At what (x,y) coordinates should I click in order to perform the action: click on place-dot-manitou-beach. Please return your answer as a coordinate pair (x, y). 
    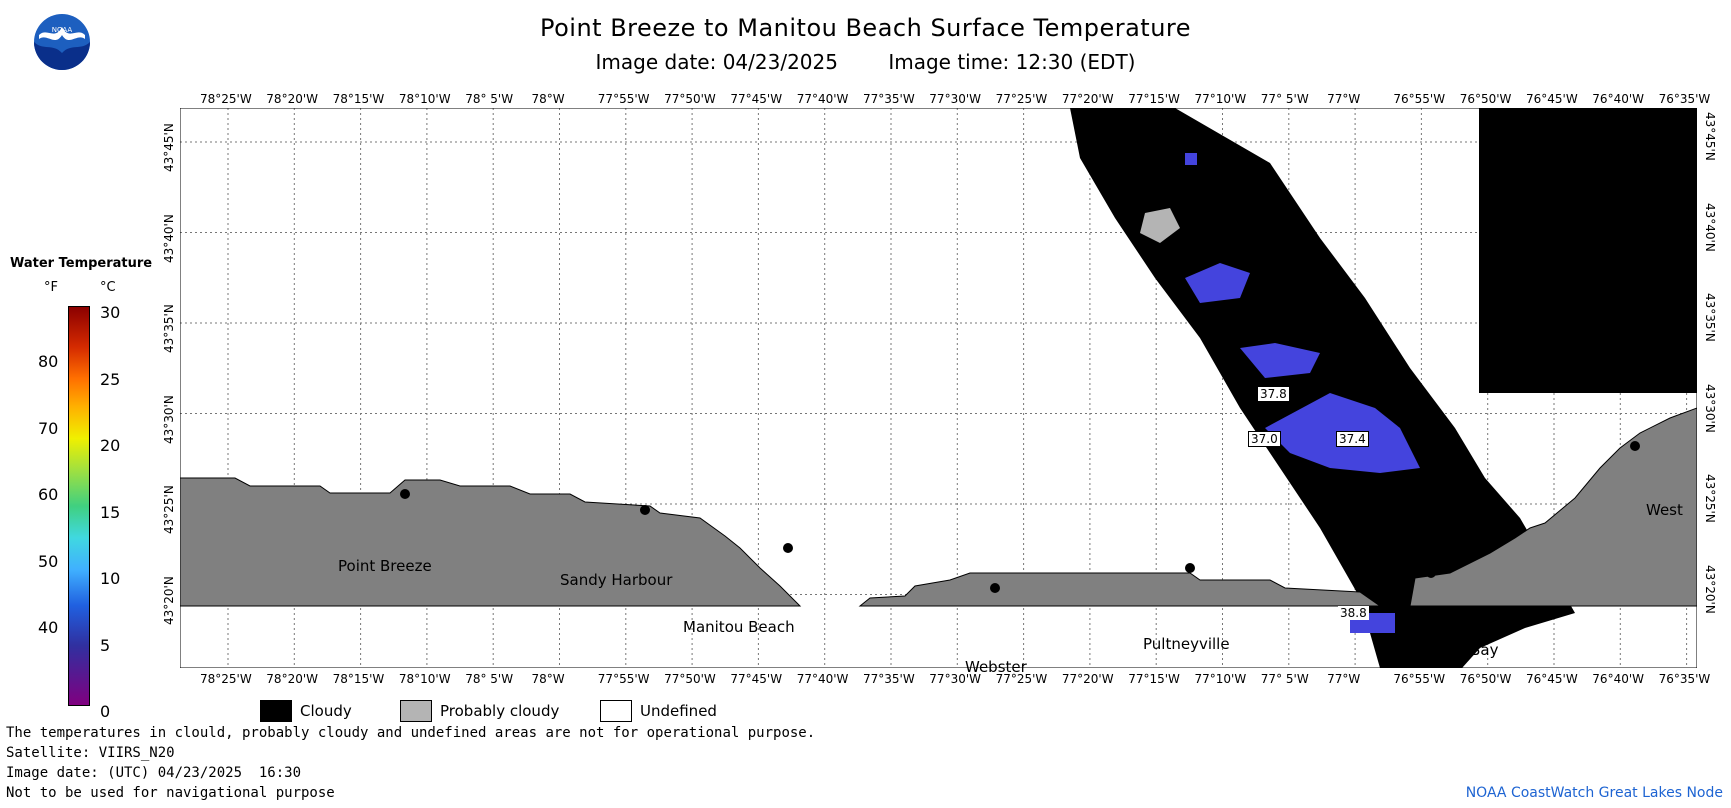
    Looking at the image, I should click on (788, 548).